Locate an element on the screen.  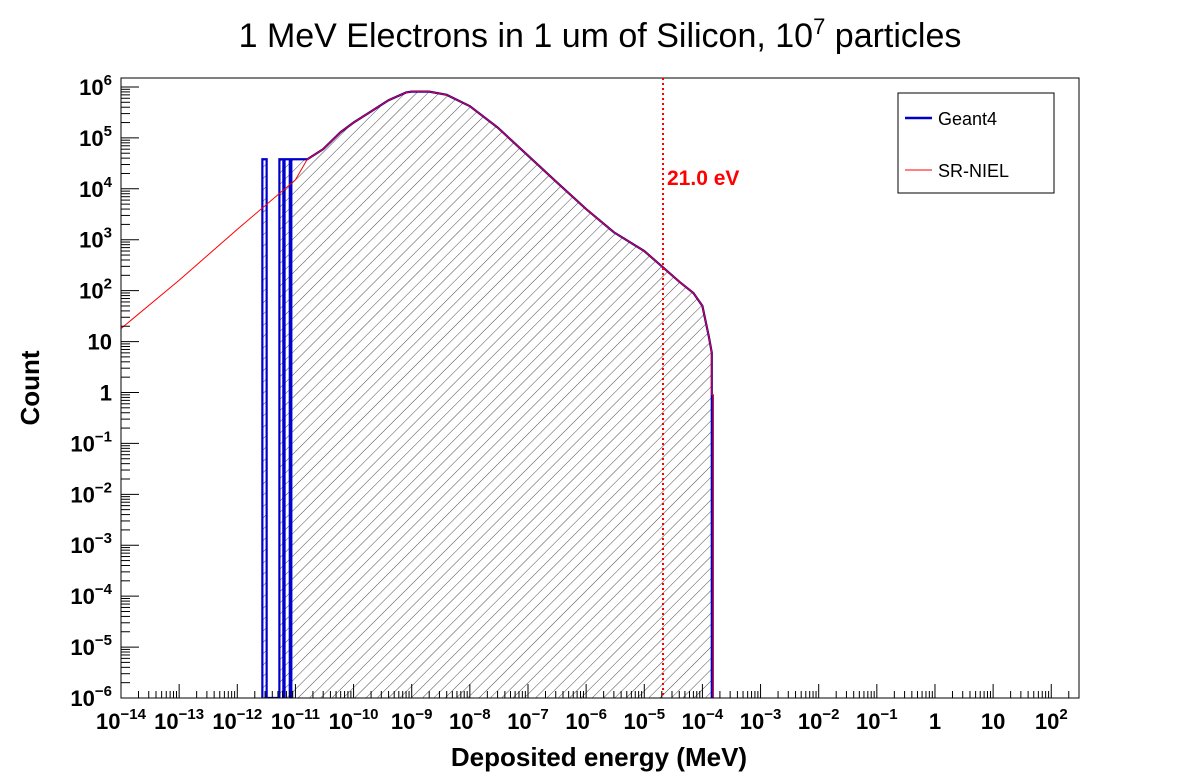
y-tick-label: 10⁻⁵ is located at coordinates (91, 646).